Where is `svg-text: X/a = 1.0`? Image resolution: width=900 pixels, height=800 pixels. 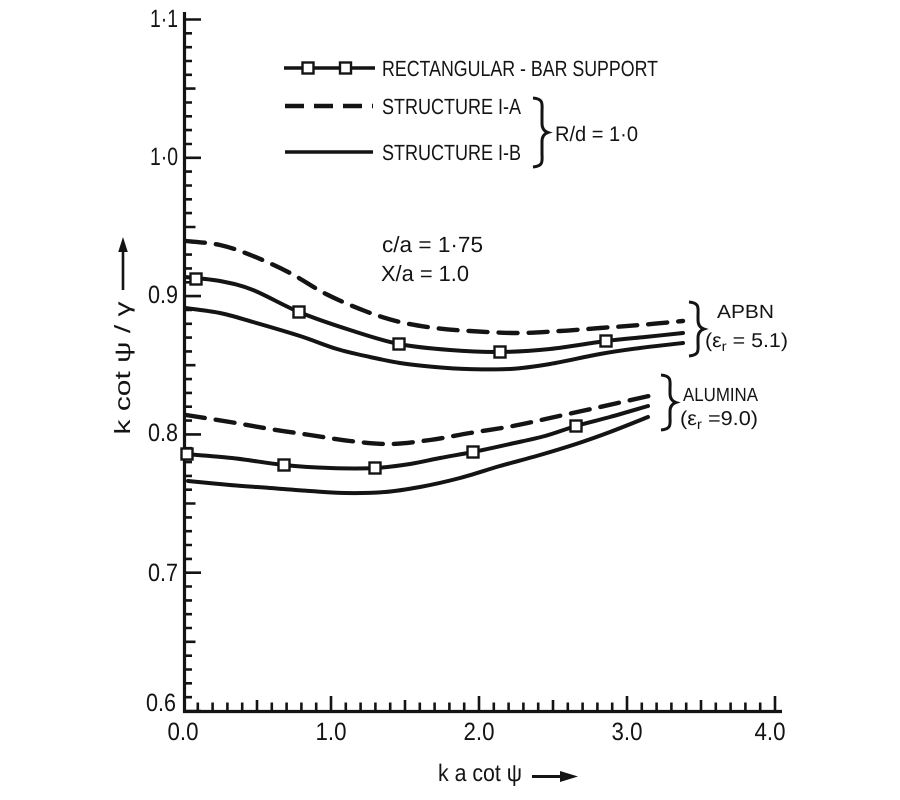
svg-text: X/a = 1.0 is located at coordinates (425, 273).